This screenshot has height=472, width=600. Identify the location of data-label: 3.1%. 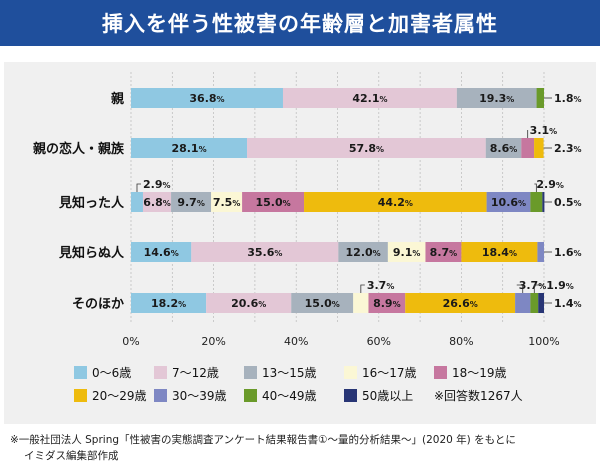
(544, 130).